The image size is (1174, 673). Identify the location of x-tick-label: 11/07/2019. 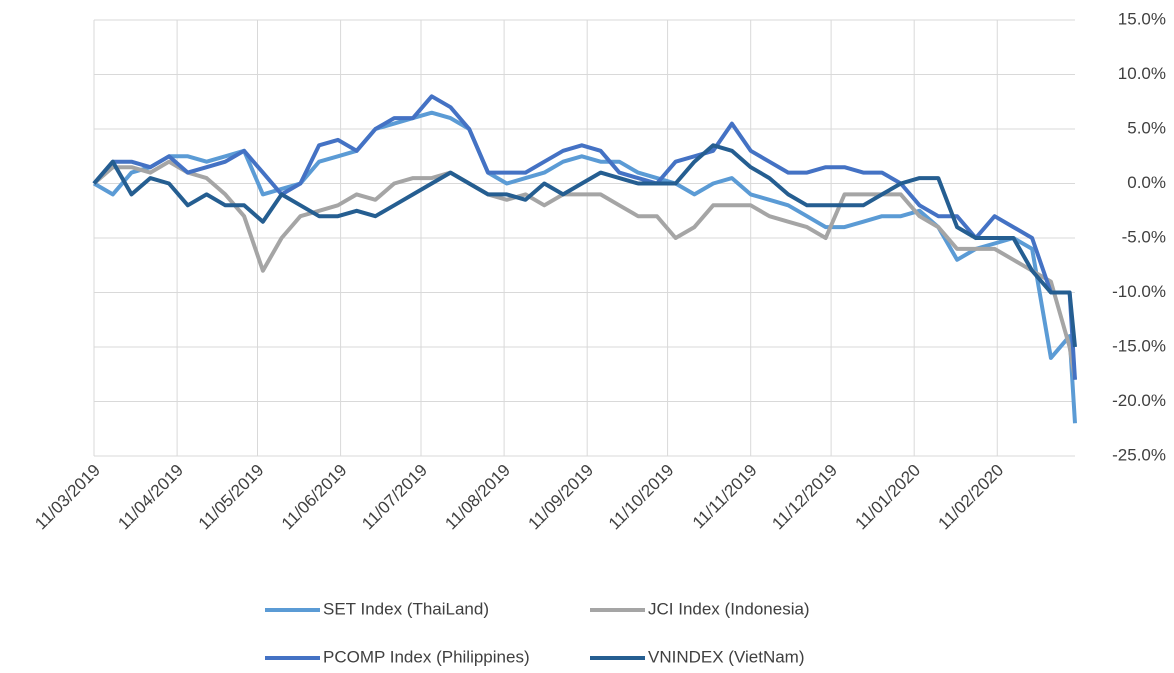
(394, 497).